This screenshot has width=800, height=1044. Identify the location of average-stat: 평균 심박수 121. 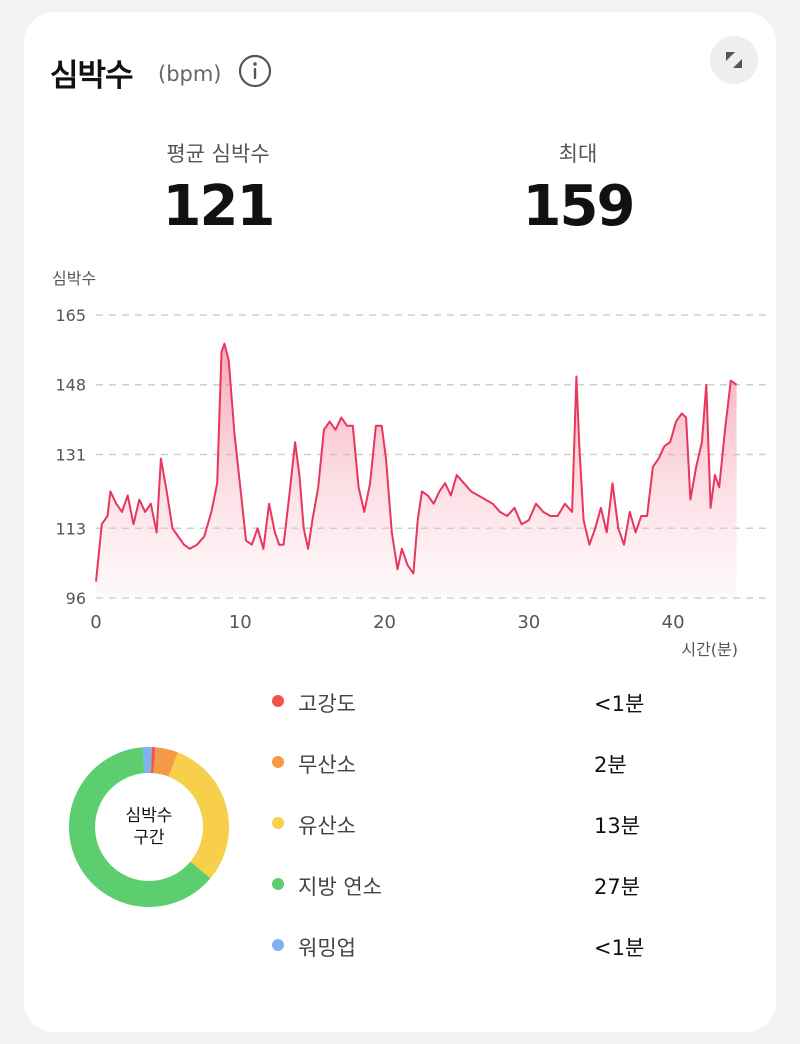
(218, 188).